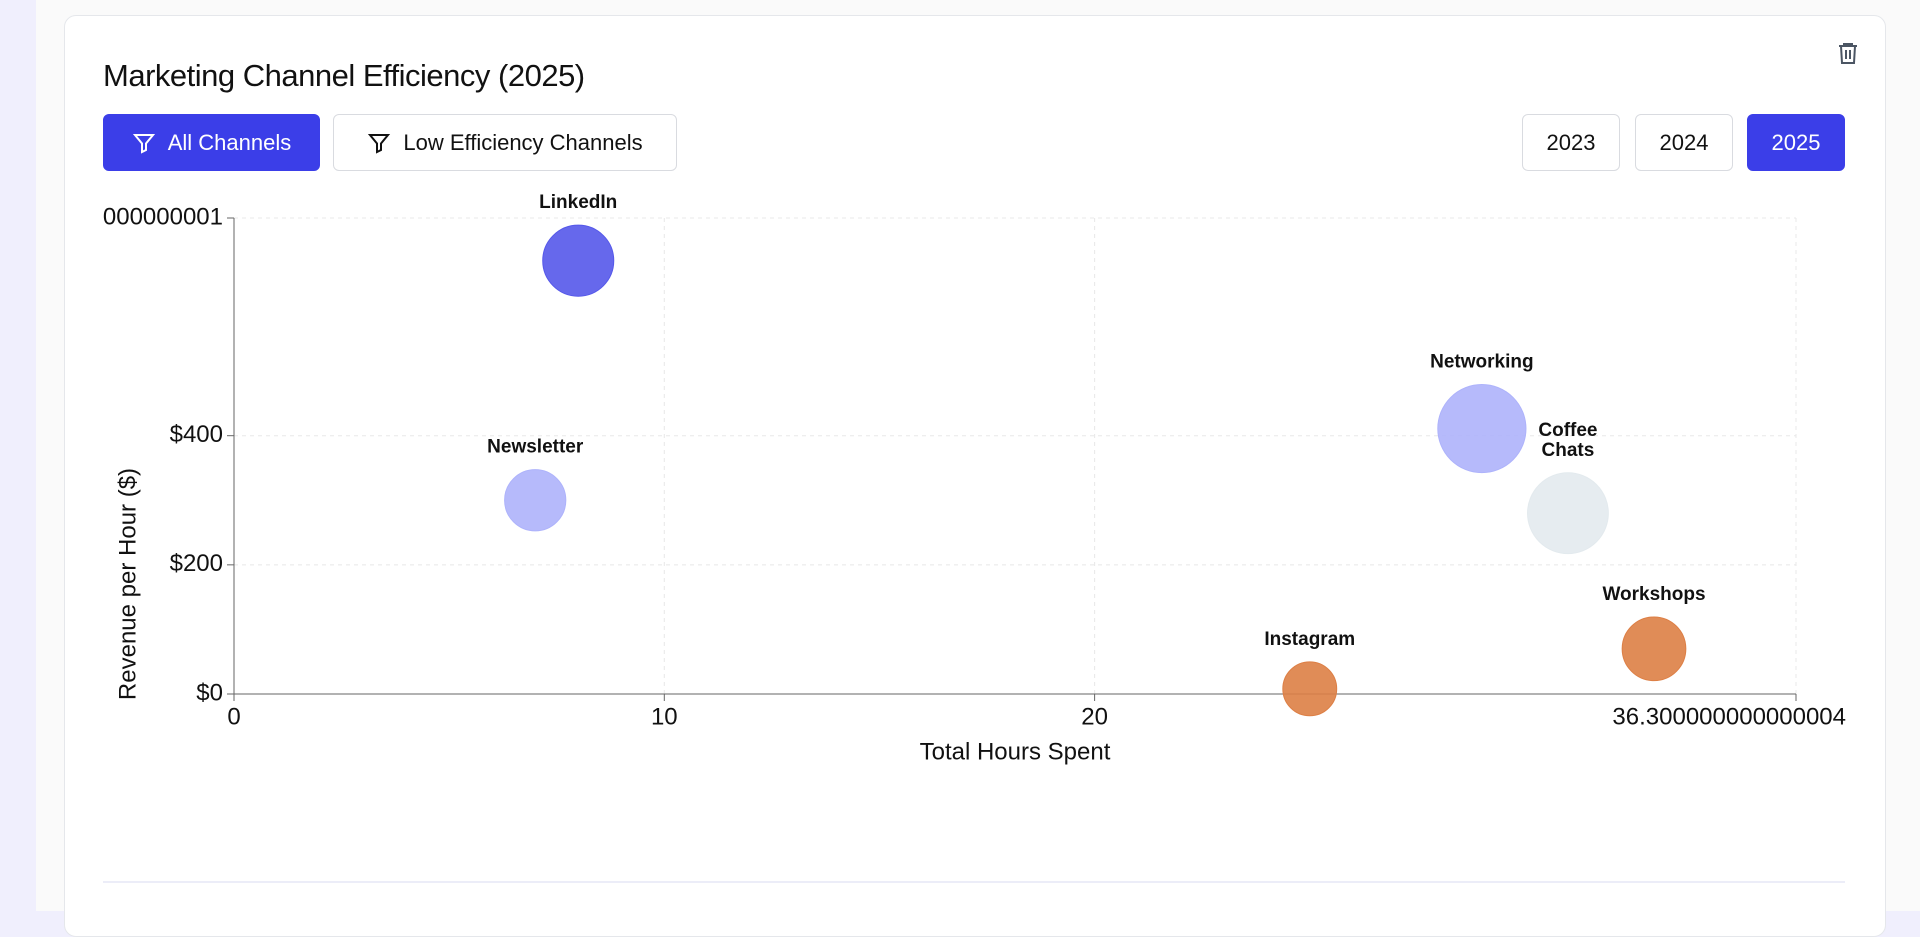 This screenshot has height=937, width=1920. Describe the element at coordinates (1481, 362) in the screenshot. I see `bubble-label: Networking` at that location.